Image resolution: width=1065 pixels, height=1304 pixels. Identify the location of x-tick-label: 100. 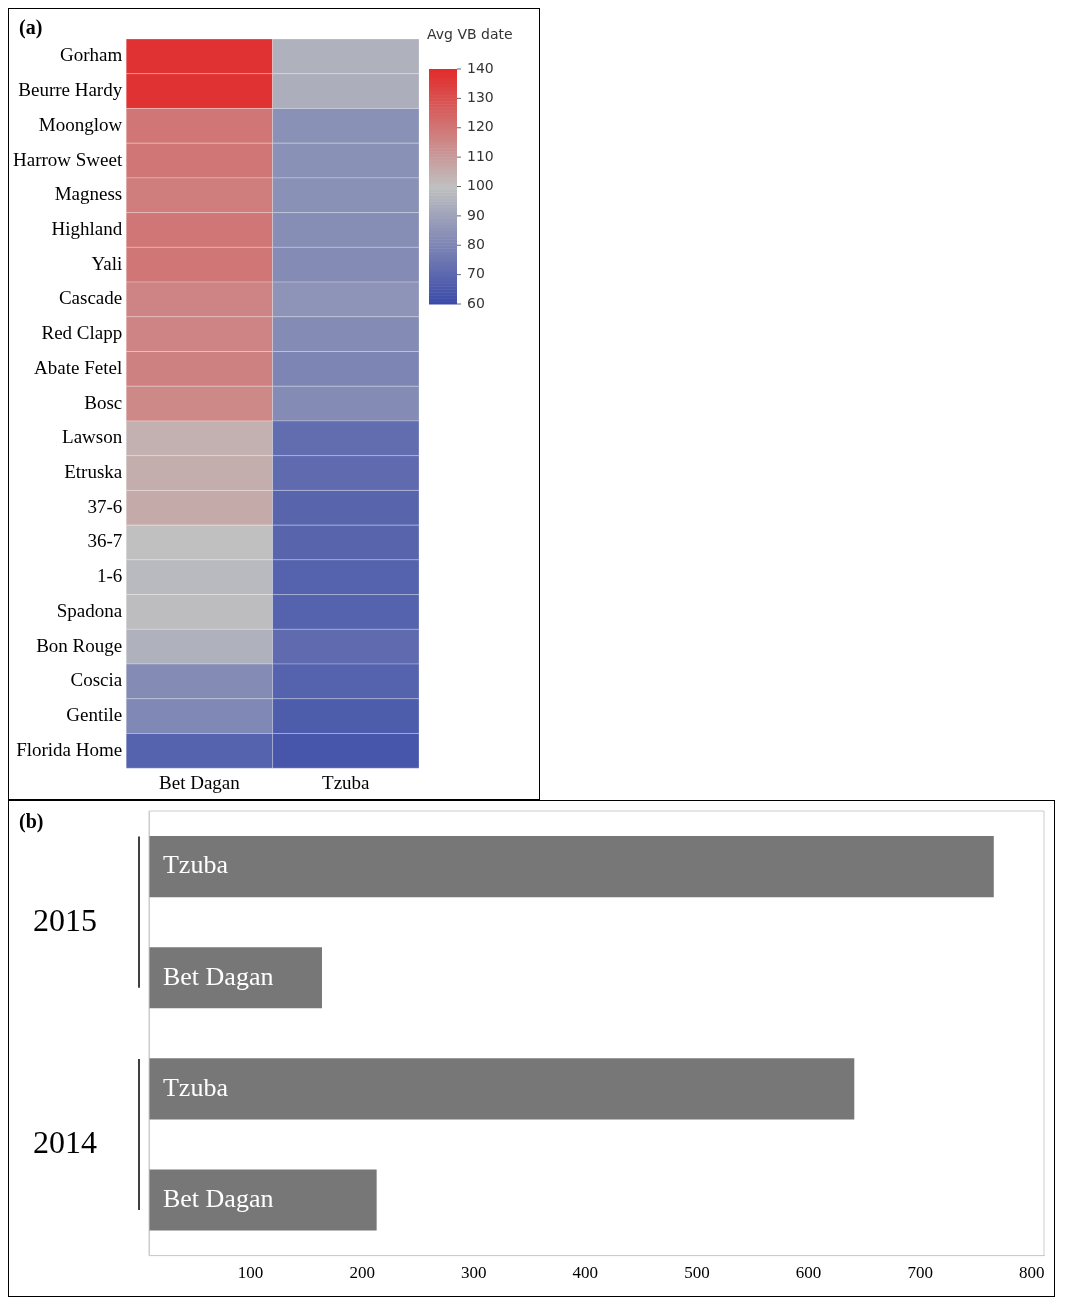
(250, 1273).